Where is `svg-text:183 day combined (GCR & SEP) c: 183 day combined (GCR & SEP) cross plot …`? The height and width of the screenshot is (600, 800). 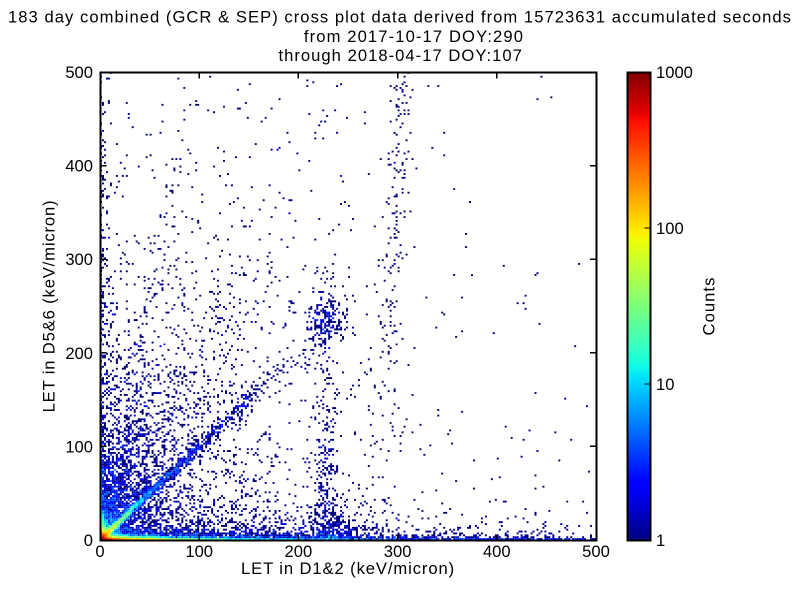 svg-text:183 day combined (GCR & SEP) c: 183 day combined (GCR & SEP) cross plot … is located at coordinates (400, 17).